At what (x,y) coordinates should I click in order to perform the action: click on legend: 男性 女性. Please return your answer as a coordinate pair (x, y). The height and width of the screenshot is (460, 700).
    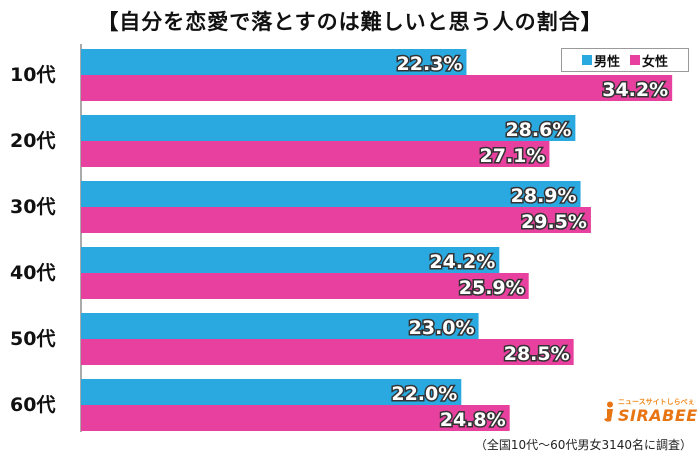
    Looking at the image, I should click on (625, 60).